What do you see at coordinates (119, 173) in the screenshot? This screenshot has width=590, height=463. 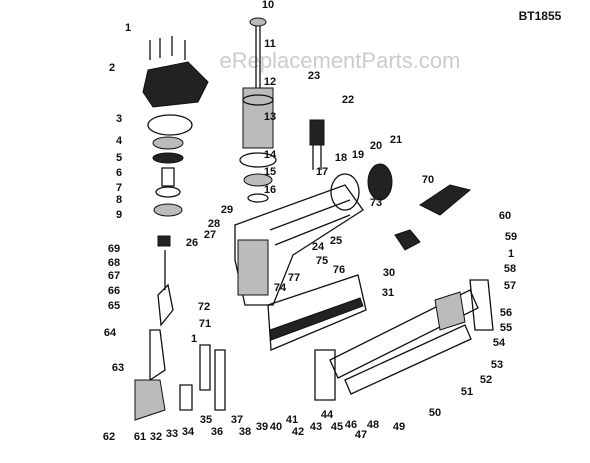 I see `part-callout: 6` at bounding box center [119, 173].